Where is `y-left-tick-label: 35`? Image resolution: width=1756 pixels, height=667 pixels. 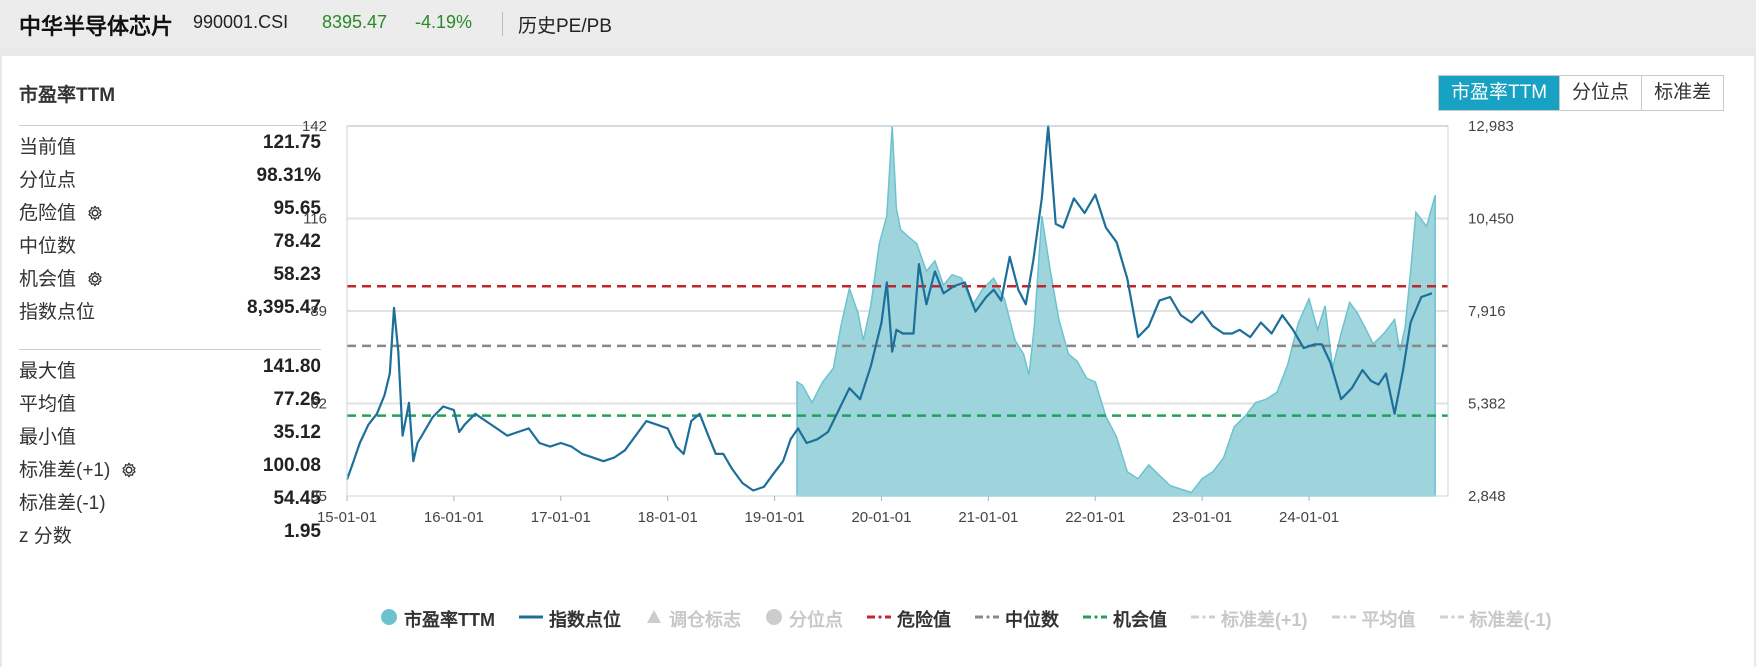
y-left-tick-label: 35 is located at coordinates (318, 496).